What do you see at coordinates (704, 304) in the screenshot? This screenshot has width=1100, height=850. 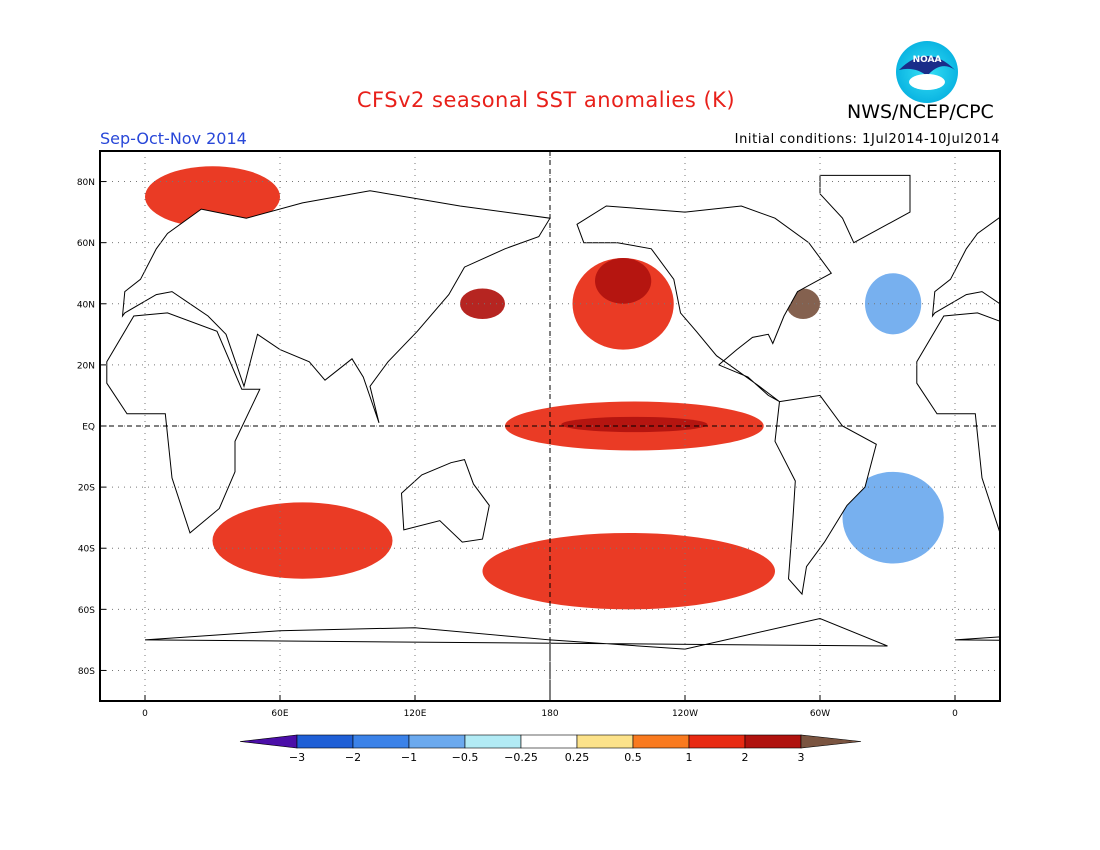 I see `land-north-america` at bounding box center [704, 304].